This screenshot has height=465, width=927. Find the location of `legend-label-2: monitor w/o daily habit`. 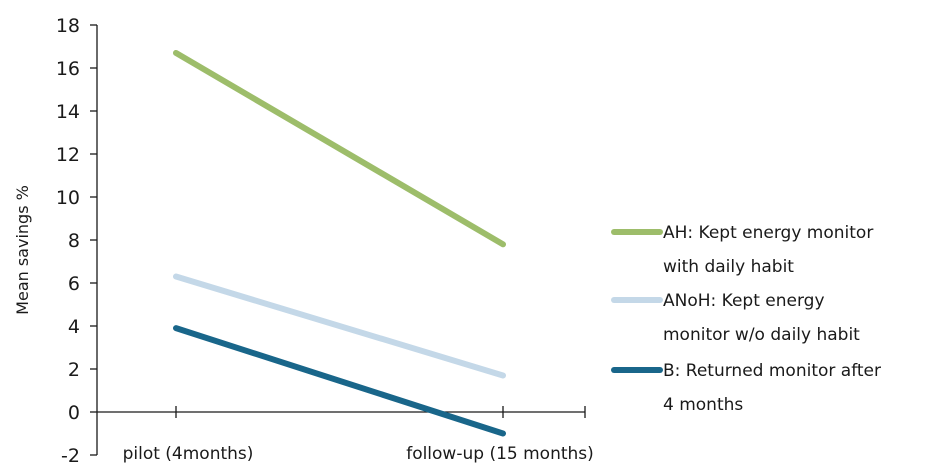

legend-label-2: monitor w/o daily habit is located at coordinates (761, 335).